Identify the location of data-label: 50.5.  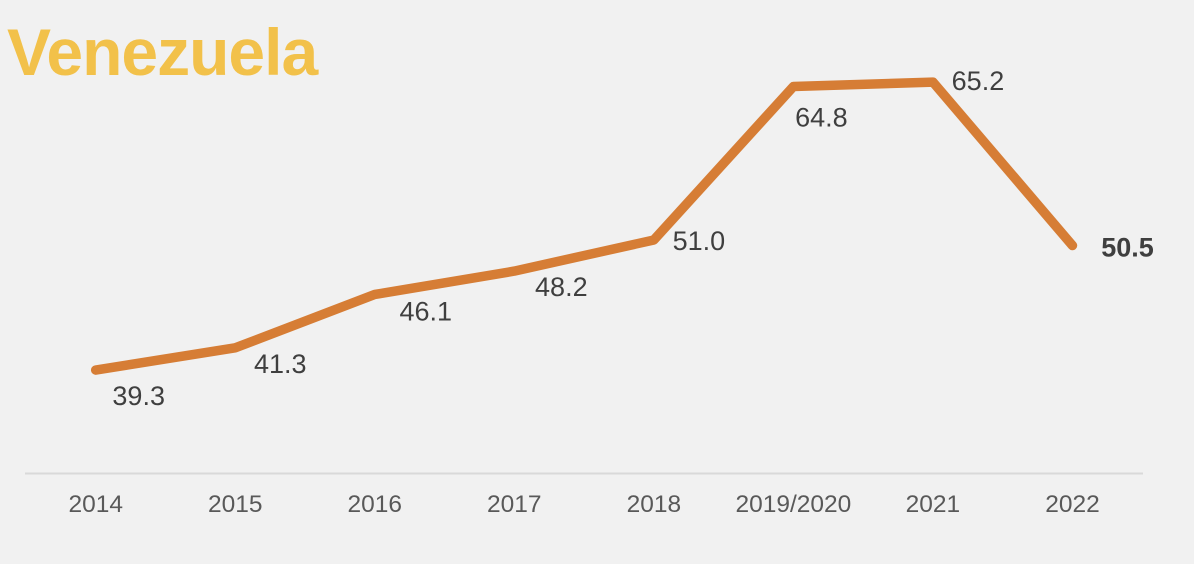
(1127, 248).